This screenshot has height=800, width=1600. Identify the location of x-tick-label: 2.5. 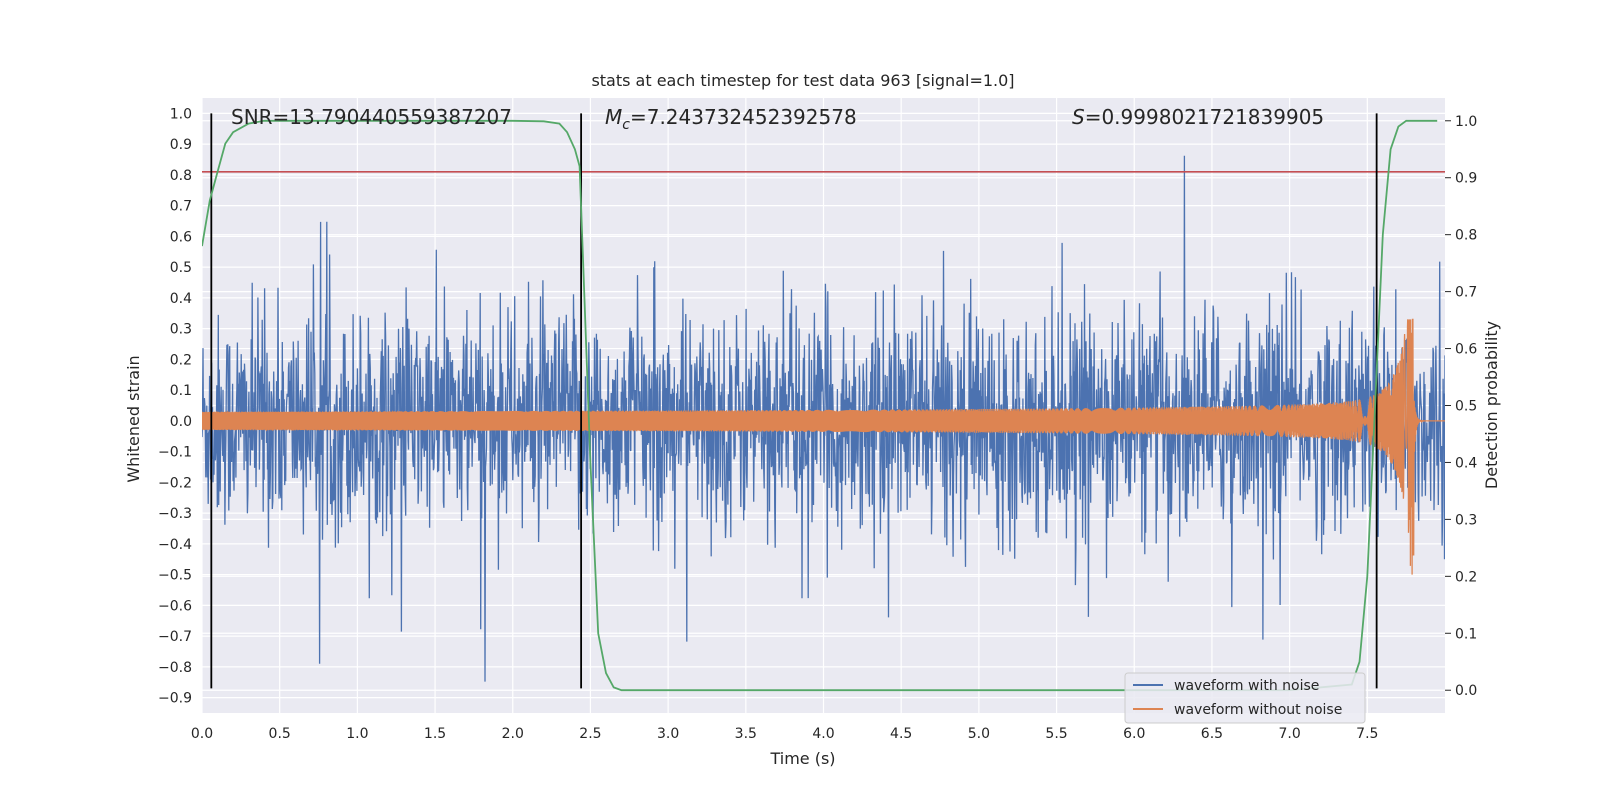
(590, 734).